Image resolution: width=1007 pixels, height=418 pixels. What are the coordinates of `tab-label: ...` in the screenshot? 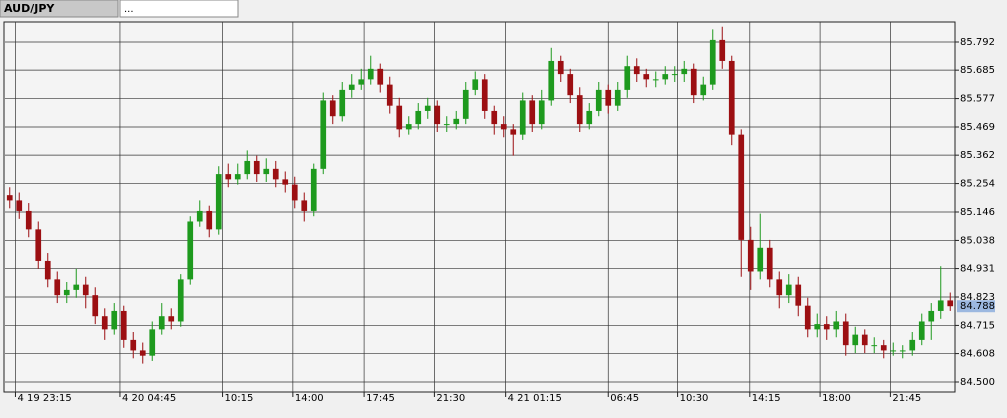 It's located at (129, 9).